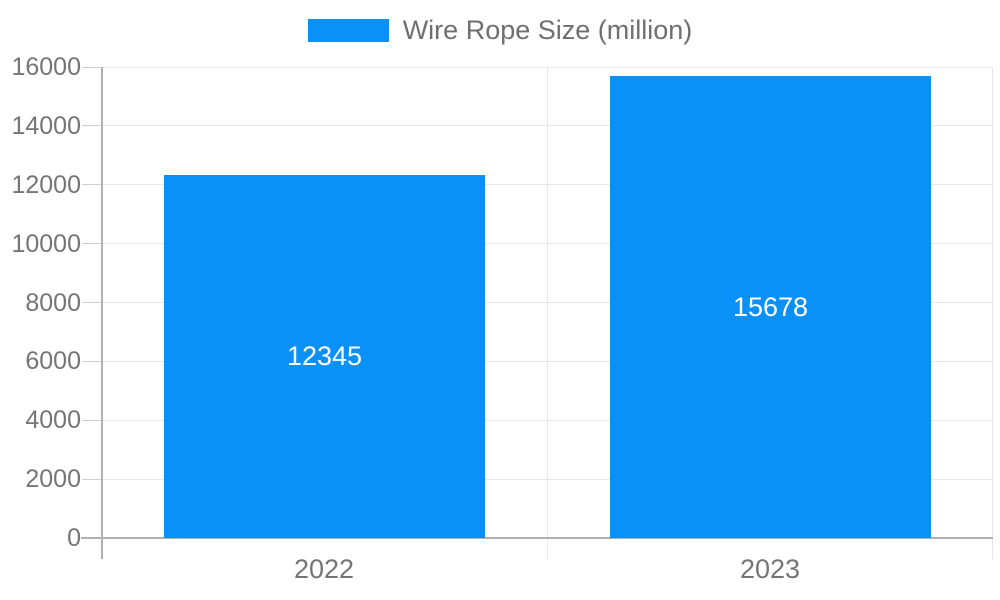 The height and width of the screenshot is (600, 1000). Describe the element at coordinates (348, 30) in the screenshot. I see `legend-swatch` at that location.